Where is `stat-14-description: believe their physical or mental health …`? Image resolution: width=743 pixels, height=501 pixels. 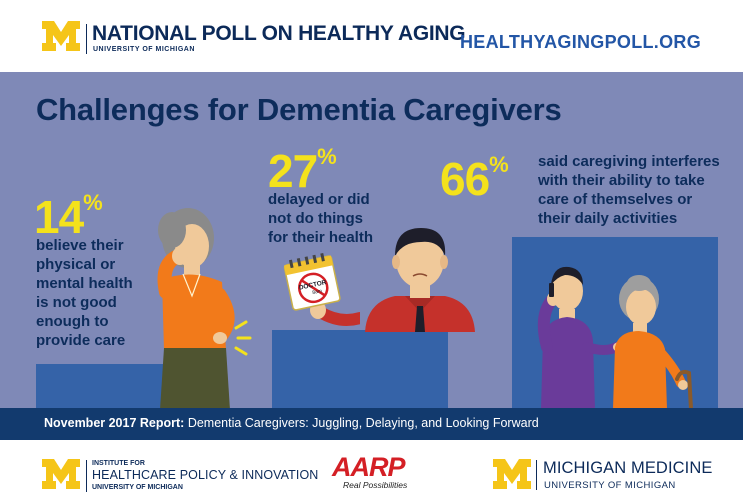
stat-14-description: believe their physical or mental health … is located at coordinates (84, 293).